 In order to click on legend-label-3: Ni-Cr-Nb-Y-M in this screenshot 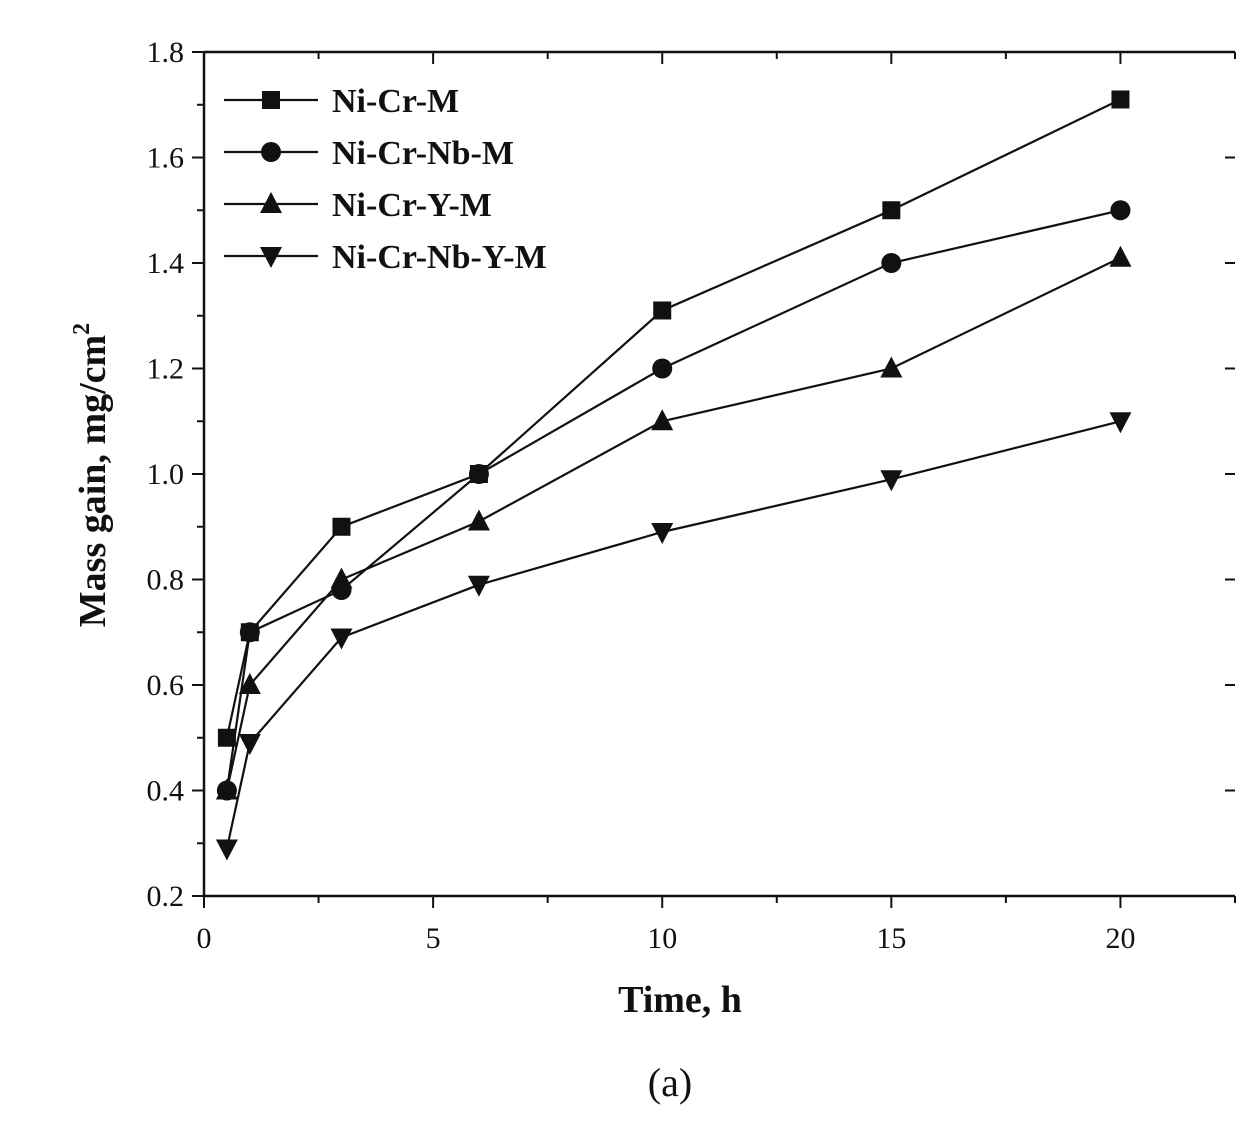, I will do `click(439, 257)`.